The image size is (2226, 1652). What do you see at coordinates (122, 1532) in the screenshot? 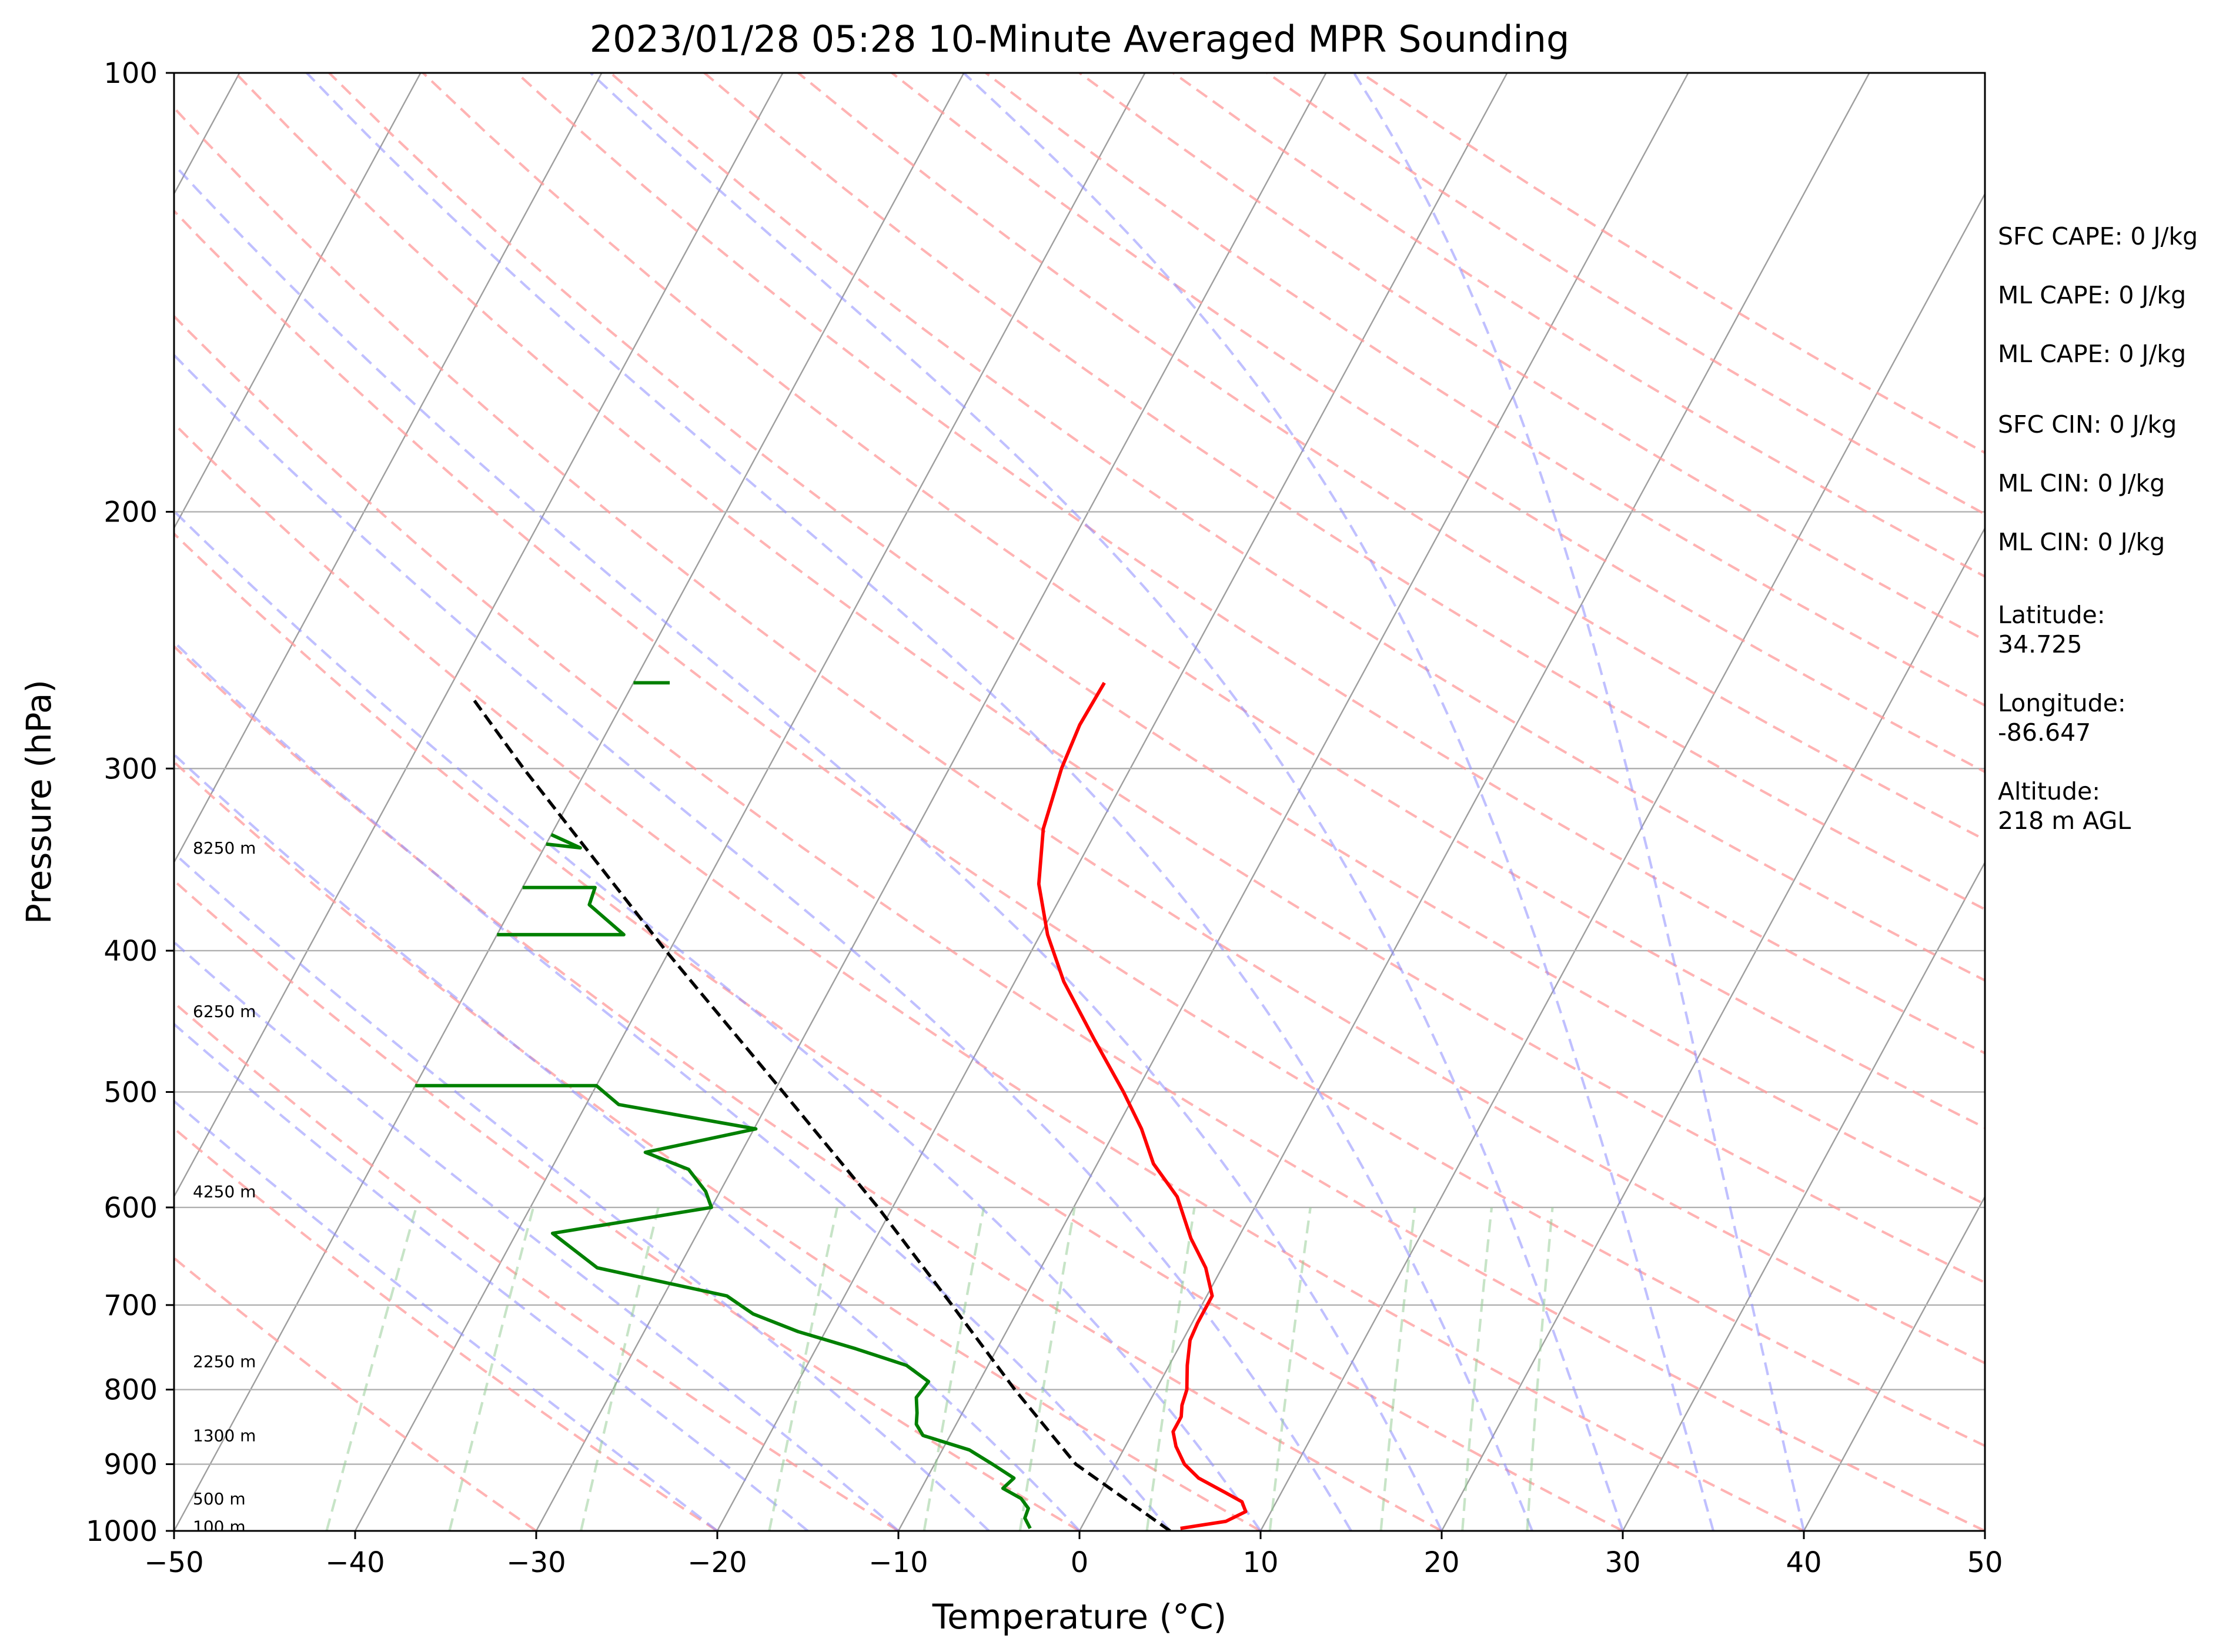
I see `y-tick-label: 1000` at bounding box center [122, 1532].